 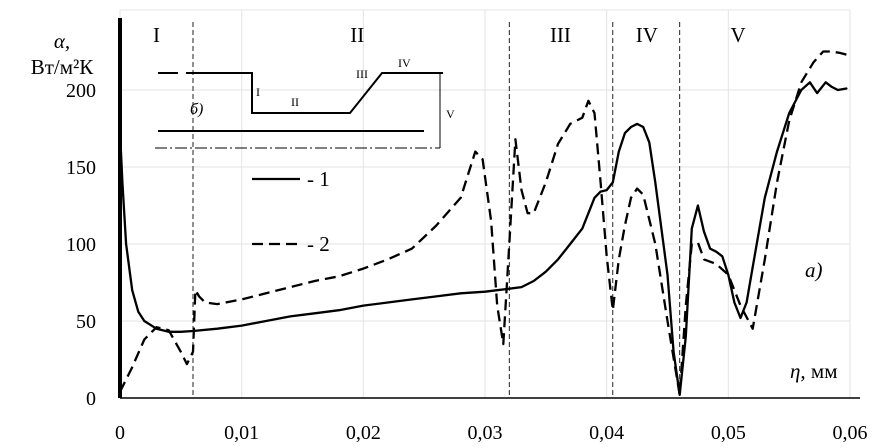 I want to click on inset-zone-label-2: II, so click(x=295, y=102).